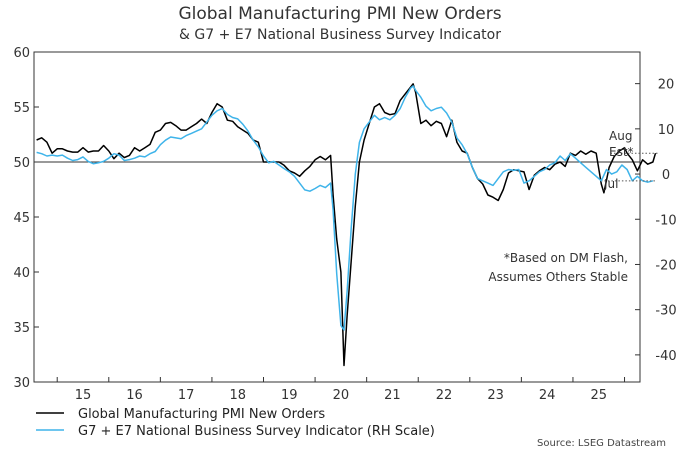 This screenshot has height=455, width=680. I want to click on x-tick-label: 16, so click(134, 395).